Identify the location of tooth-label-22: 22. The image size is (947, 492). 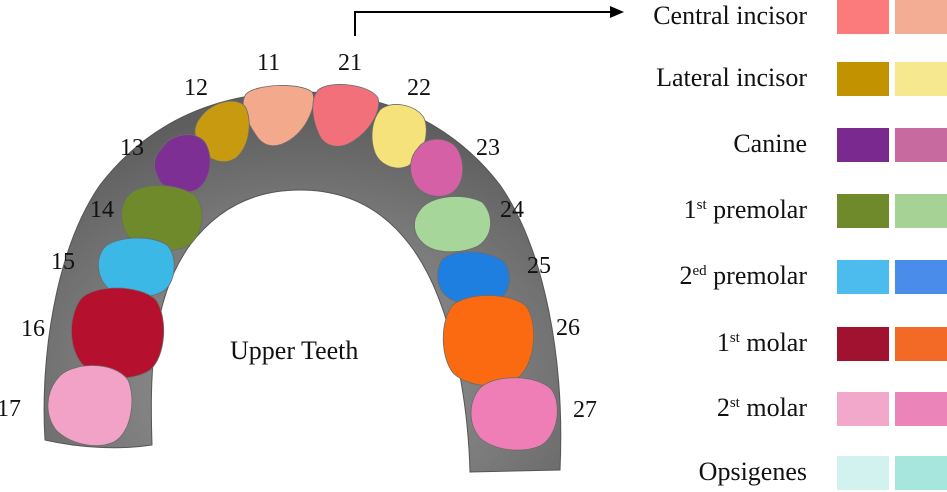
(419, 88).